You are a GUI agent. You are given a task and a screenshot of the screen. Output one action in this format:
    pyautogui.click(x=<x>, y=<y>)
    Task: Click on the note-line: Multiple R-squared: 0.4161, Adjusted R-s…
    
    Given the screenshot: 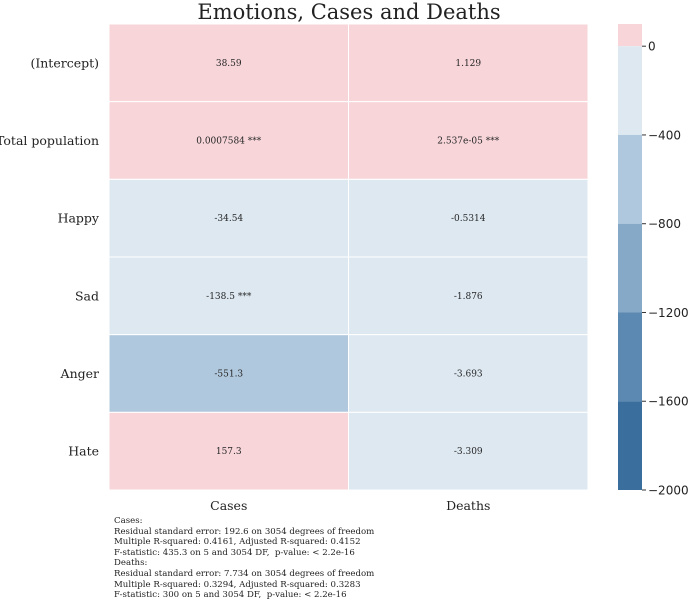 What is the action you would take?
    pyautogui.click(x=237, y=542)
    